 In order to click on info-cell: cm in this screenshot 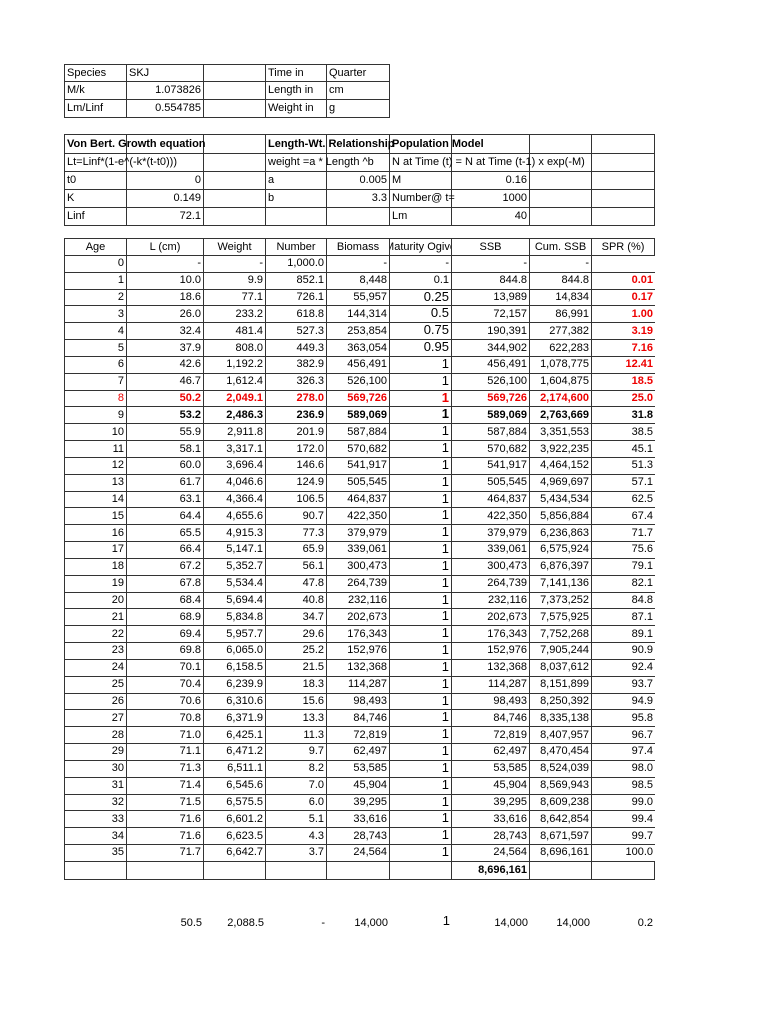, I will do `click(358, 91)`.